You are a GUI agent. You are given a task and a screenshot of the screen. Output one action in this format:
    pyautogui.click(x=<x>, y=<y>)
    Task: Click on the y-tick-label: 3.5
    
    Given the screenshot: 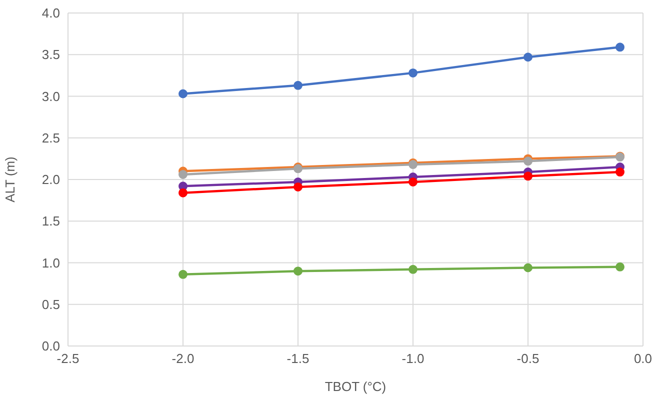 What is the action you would take?
    pyautogui.click(x=51, y=54)
    